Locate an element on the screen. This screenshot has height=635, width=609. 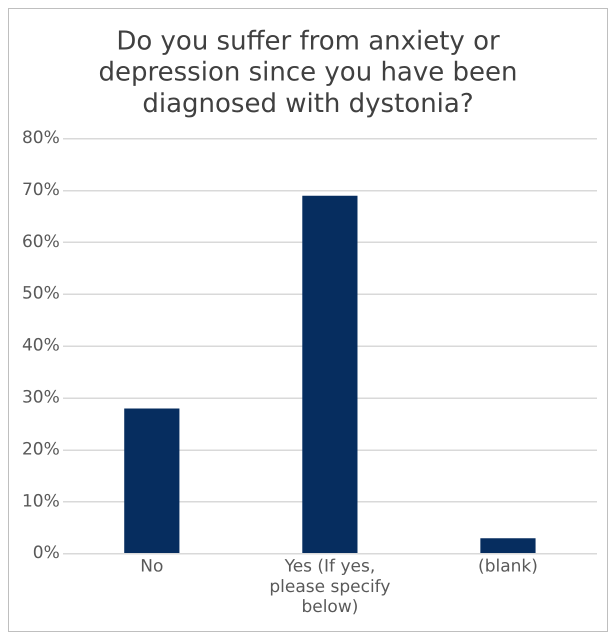
y-tick-label: 0% is located at coordinates (46, 553).